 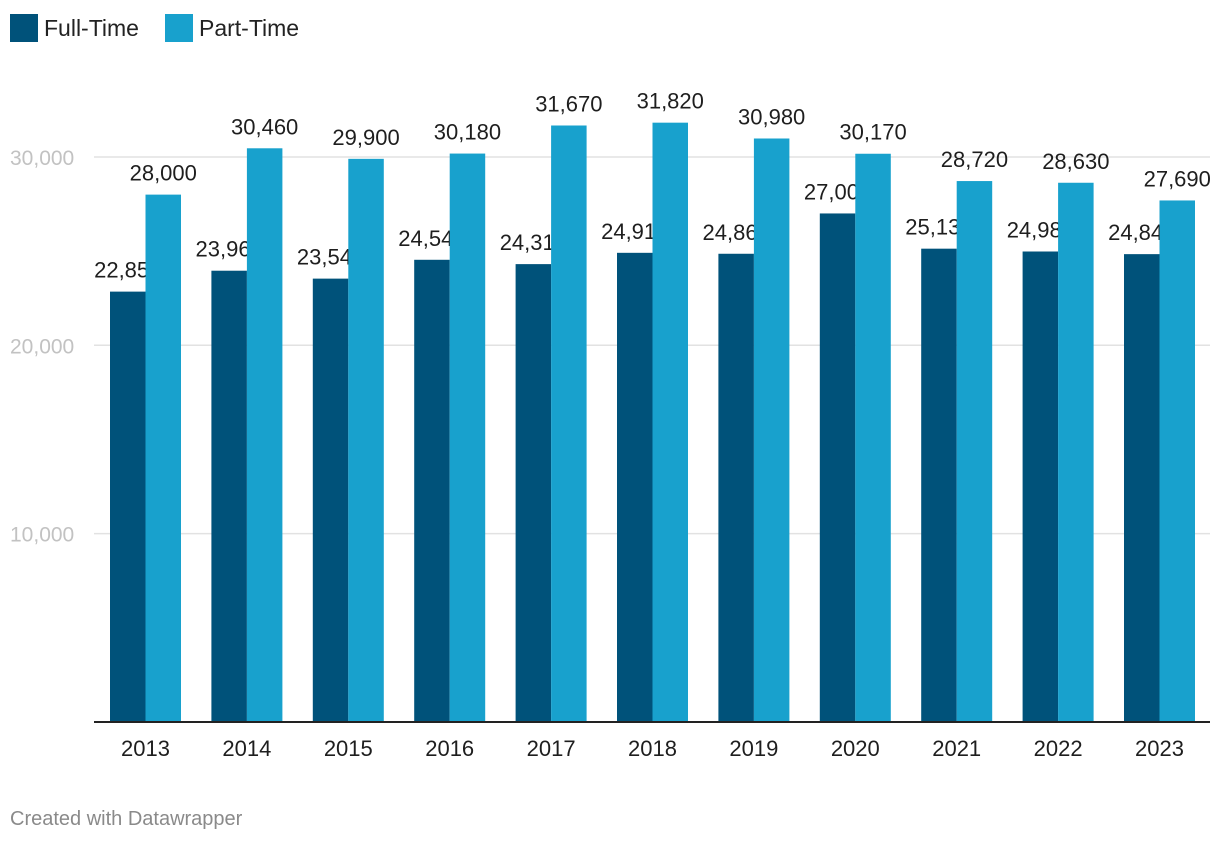 I want to click on x-tick-label: 2016, so click(x=449, y=748).